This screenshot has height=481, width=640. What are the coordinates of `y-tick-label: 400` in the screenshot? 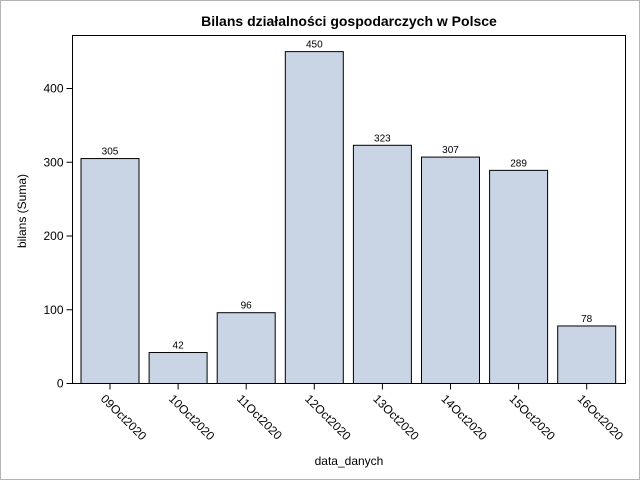 It's located at (53, 89).